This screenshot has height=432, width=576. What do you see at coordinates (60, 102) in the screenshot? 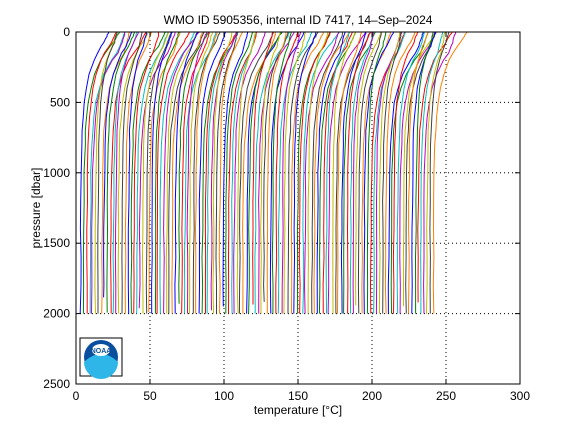
I see `y-tick-label: 500` at bounding box center [60, 102].